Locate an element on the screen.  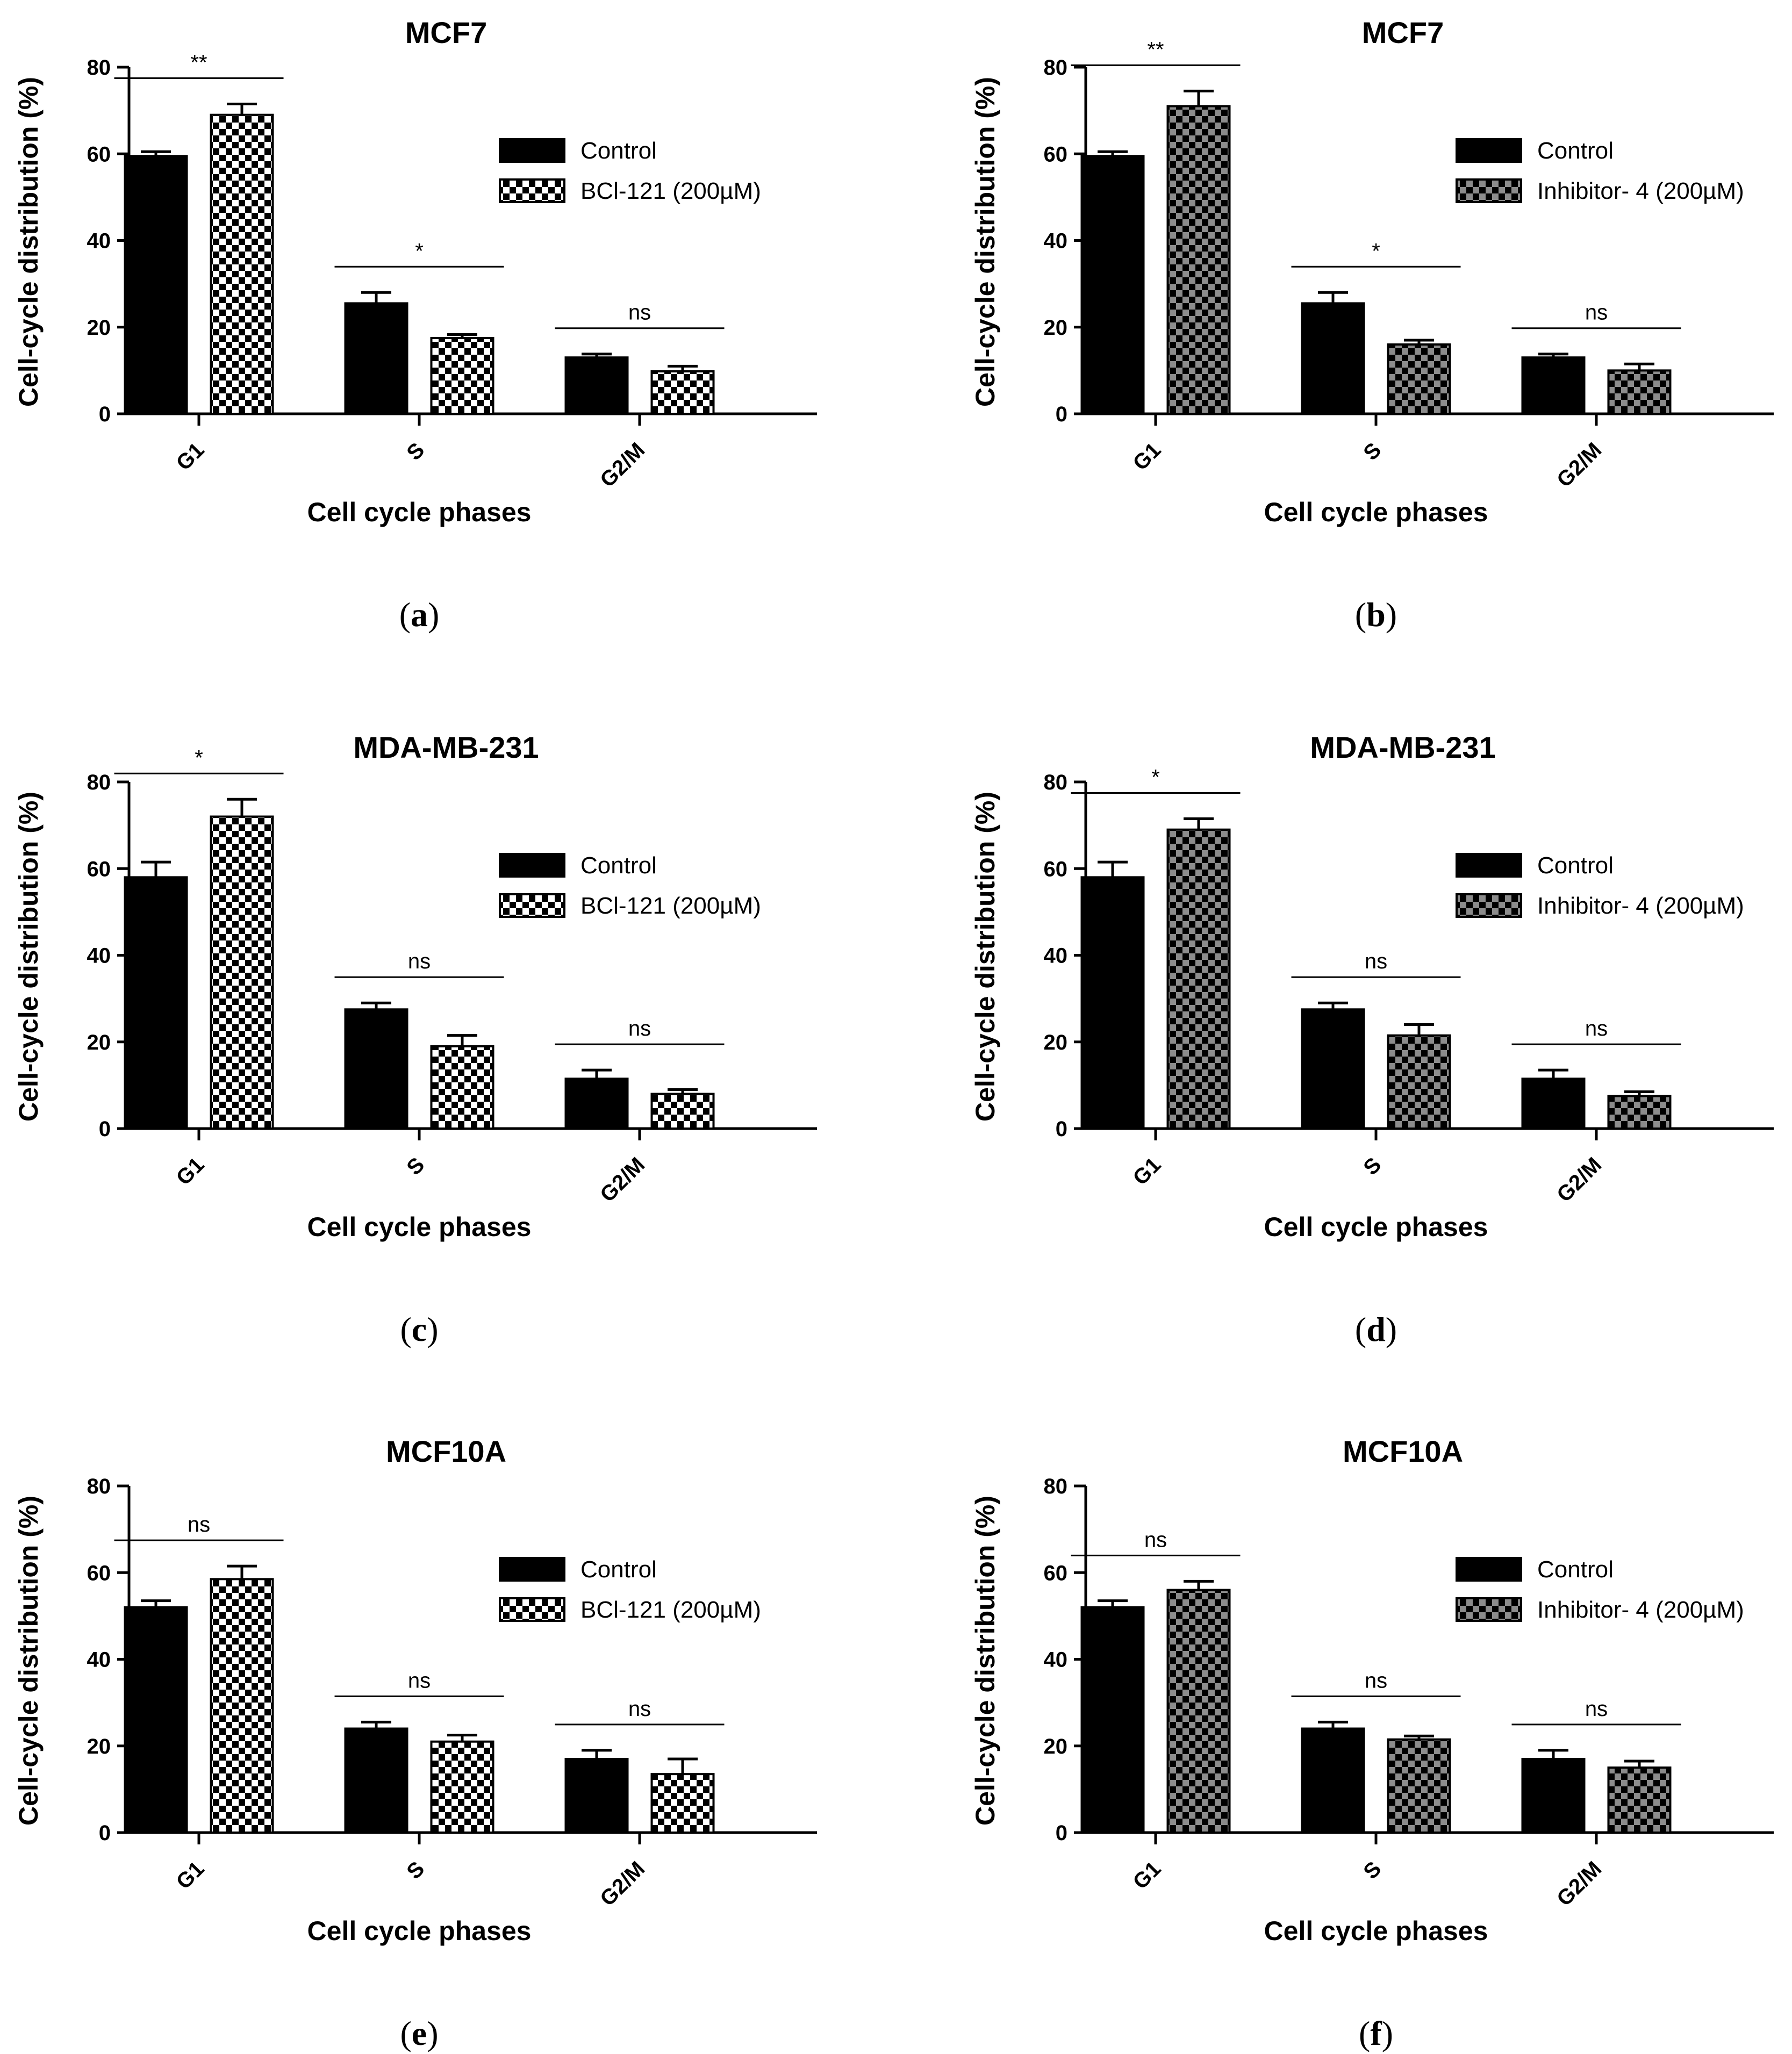
panel-caption: (b) is located at coordinates (1376, 614).